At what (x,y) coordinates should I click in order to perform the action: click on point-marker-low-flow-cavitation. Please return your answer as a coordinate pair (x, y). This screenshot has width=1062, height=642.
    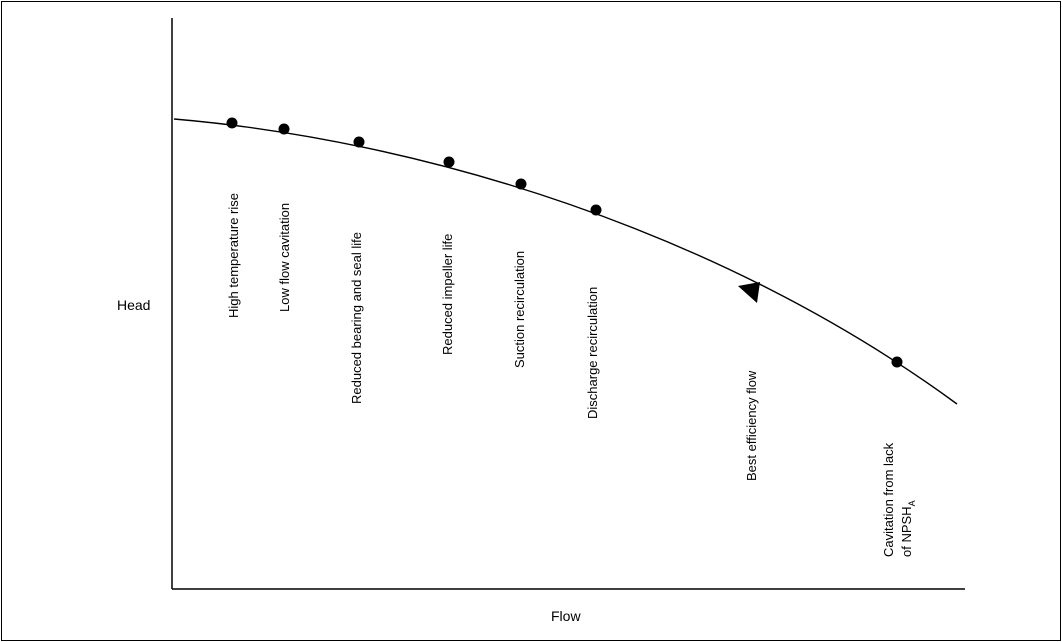
    Looking at the image, I should click on (284, 129).